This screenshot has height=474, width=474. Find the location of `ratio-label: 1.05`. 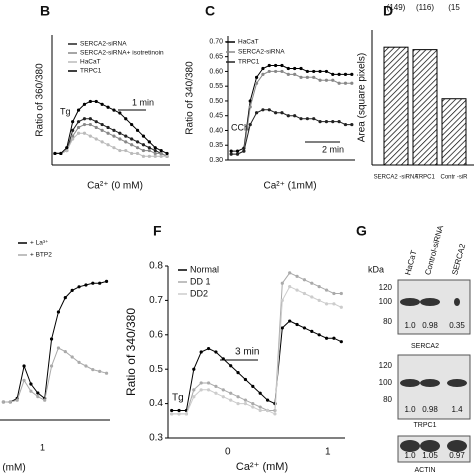

ratio-label: 1.05 is located at coordinates (430, 455).